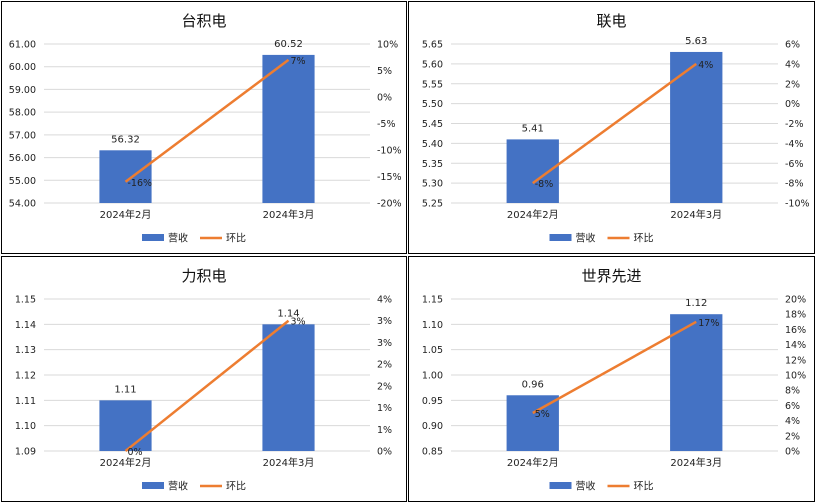 The width and height of the screenshot is (816, 503). What do you see at coordinates (25, 401) in the screenshot?
I see `y-left-tick-label: 1.11` at bounding box center [25, 401].